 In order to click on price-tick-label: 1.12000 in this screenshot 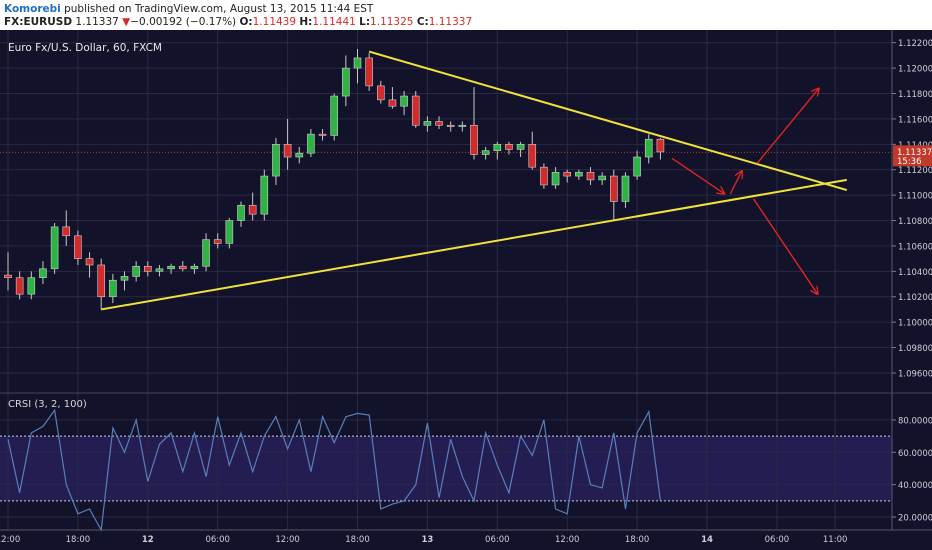, I will do `click(915, 70)`.